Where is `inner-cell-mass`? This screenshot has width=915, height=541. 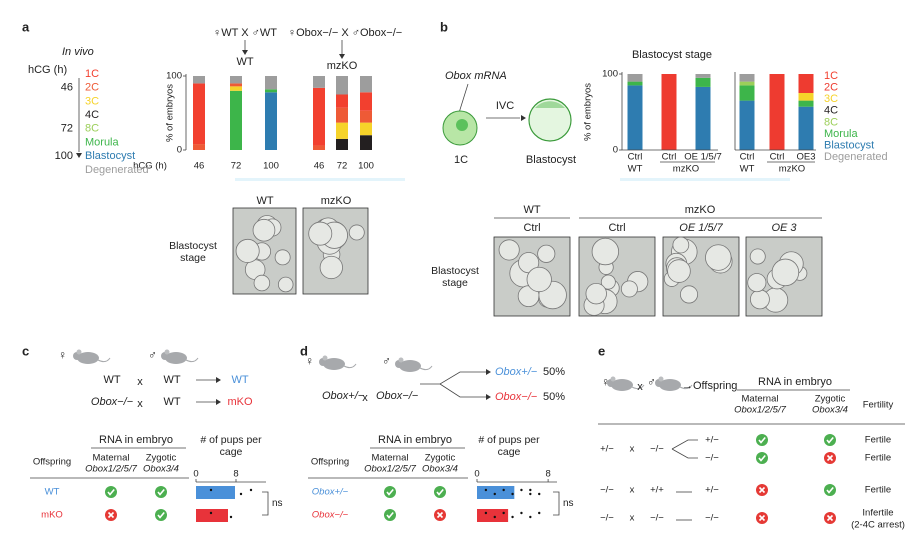 inner-cell-mass is located at coordinates (550, 104).